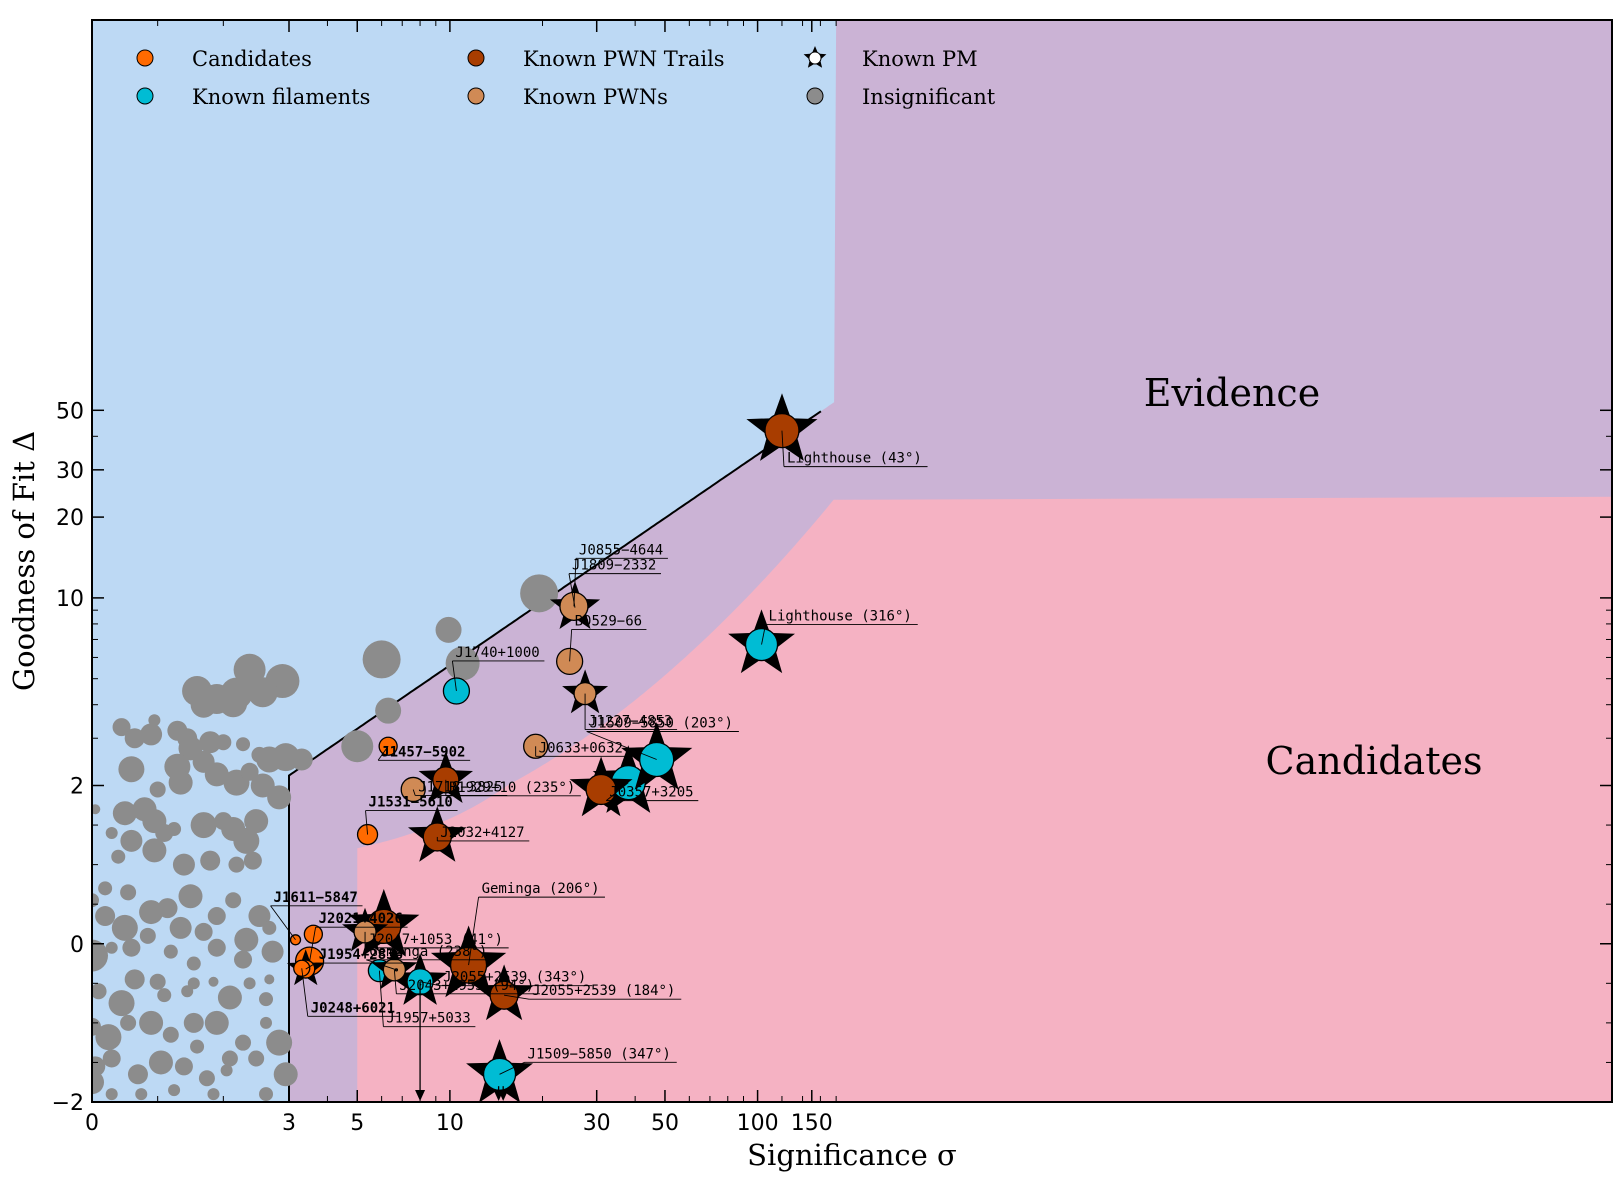  Describe the element at coordinates (92, 1123) in the screenshot. I see `x-tick-label: 0` at that location.